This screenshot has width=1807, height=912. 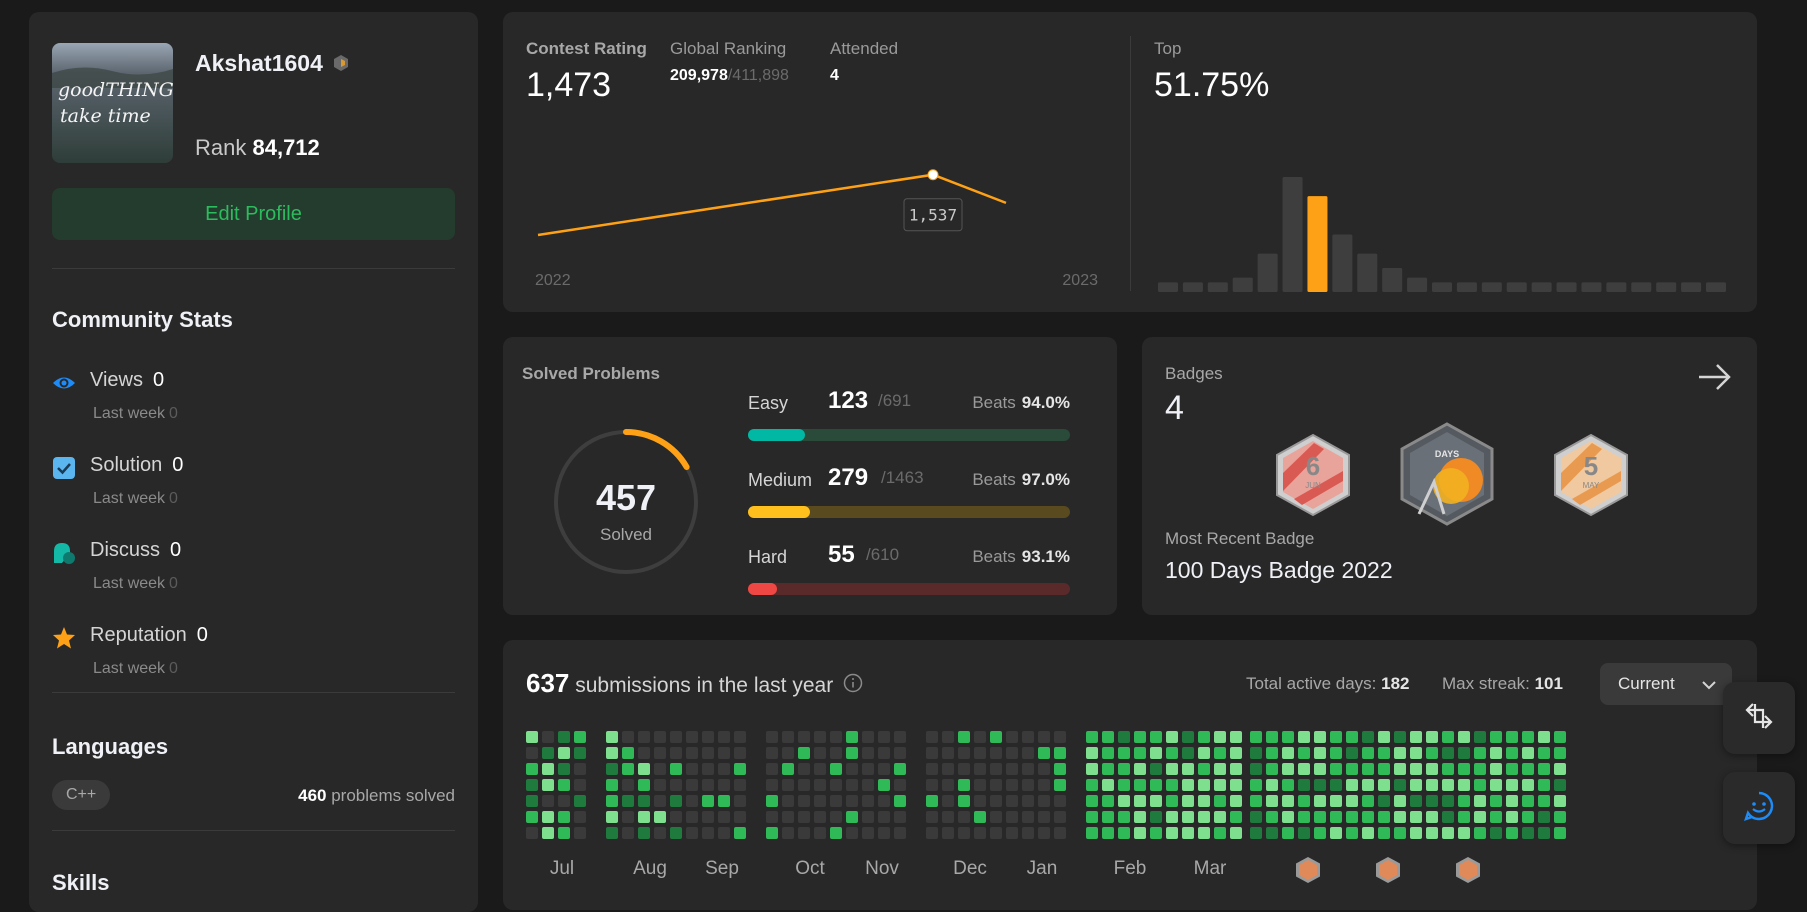 What do you see at coordinates (1443, 228) in the screenshot?
I see `rating-distribution-chart` at bounding box center [1443, 228].